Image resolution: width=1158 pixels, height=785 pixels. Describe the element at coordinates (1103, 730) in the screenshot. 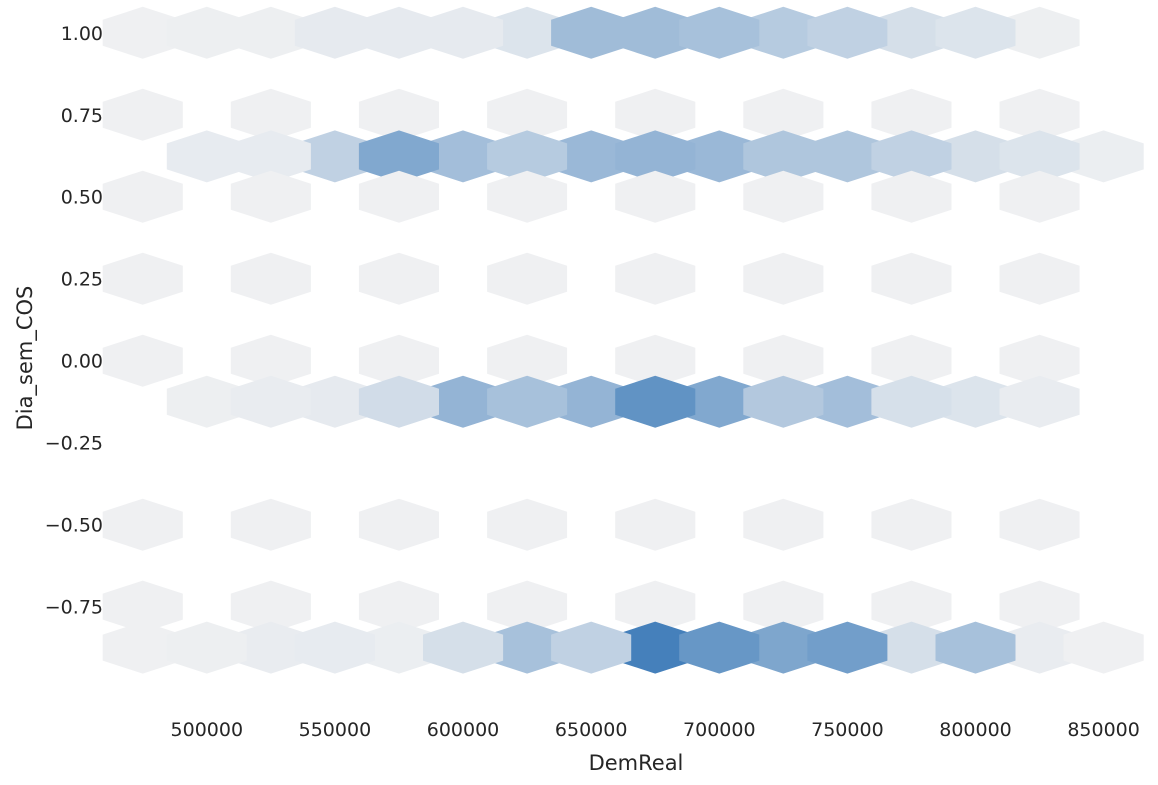

I see `x-tick-label: 850000` at that location.